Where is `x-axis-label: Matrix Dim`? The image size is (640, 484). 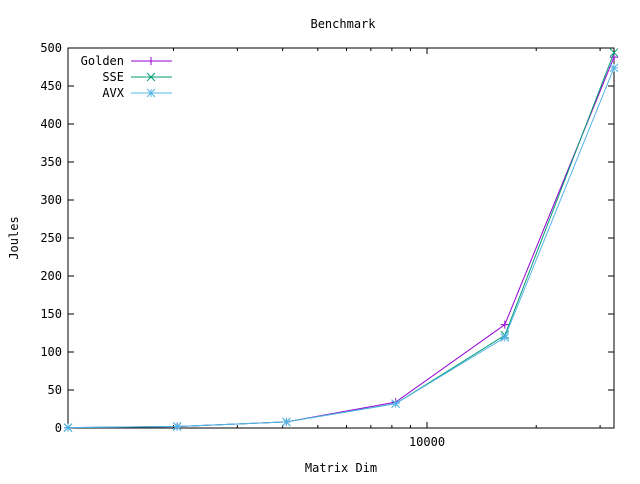 x-axis-label: Matrix Dim is located at coordinates (341, 468).